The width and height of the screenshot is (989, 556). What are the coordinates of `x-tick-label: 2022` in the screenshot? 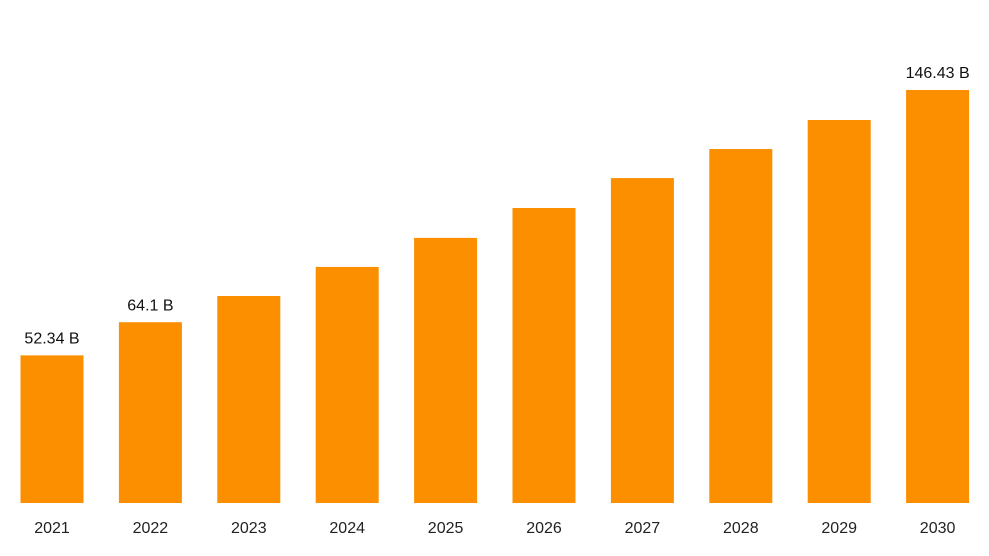 It's located at (151, 528).